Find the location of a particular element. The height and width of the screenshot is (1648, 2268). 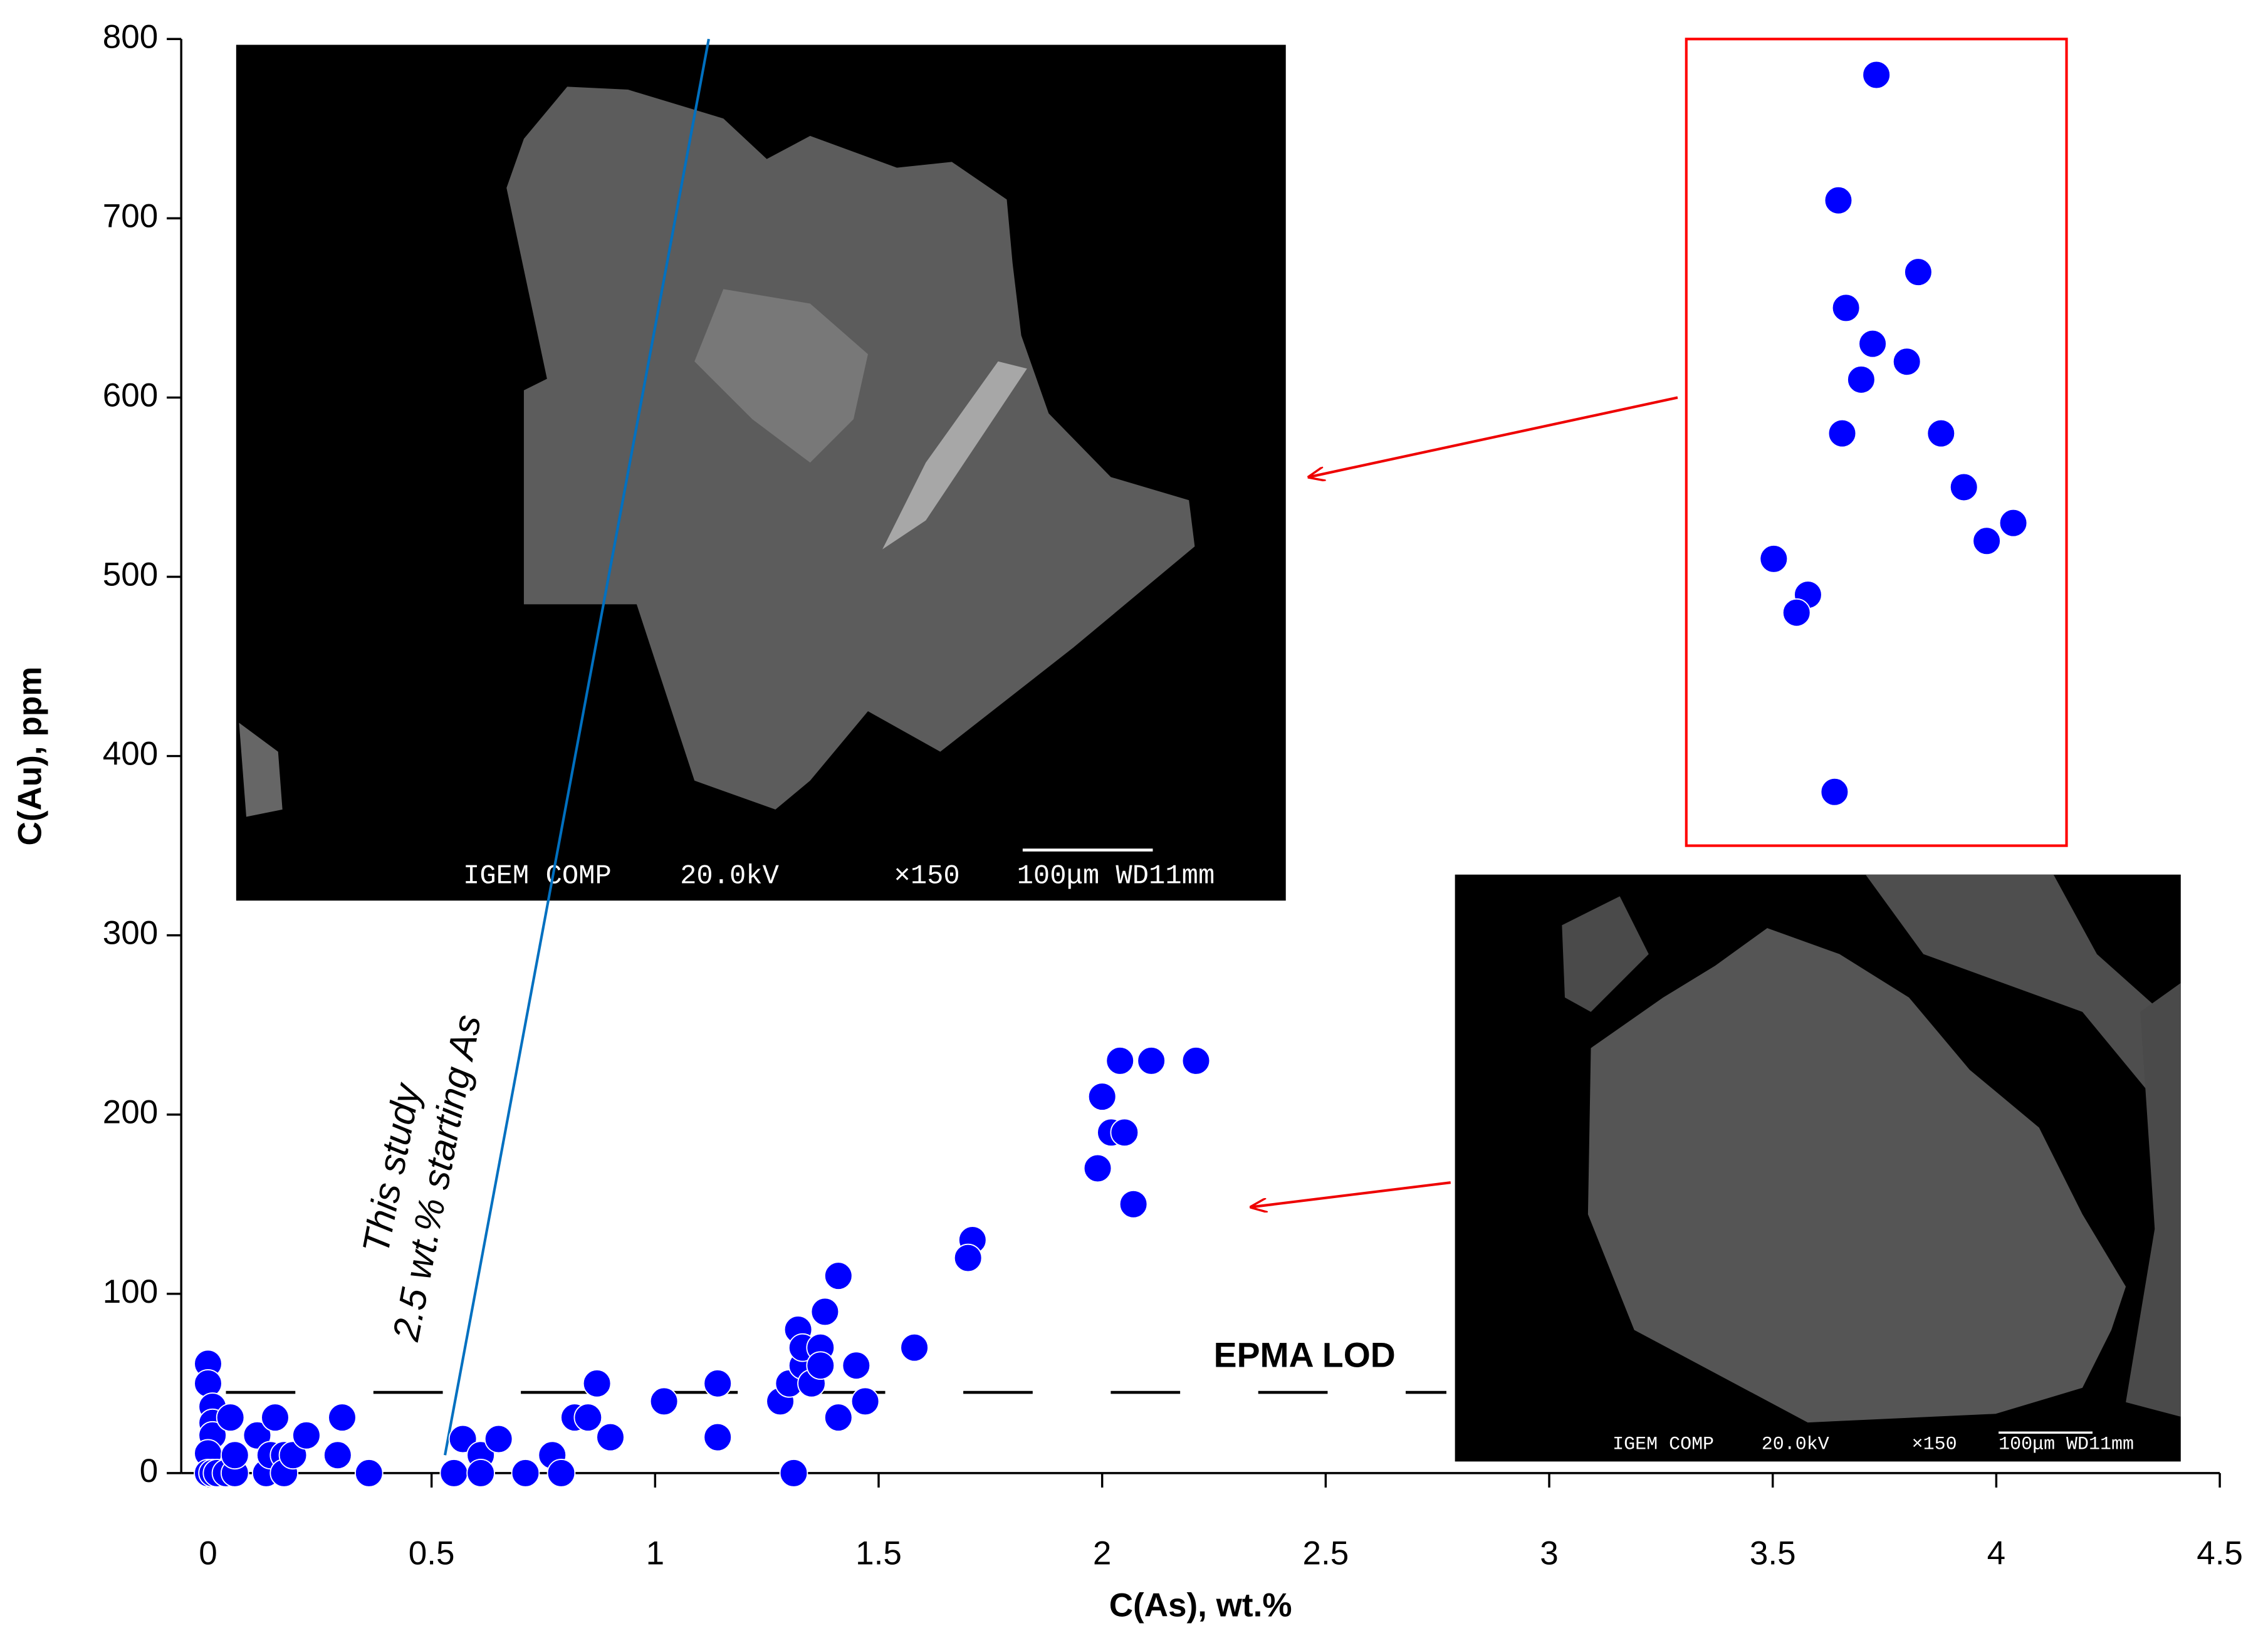

x-tick-label: 3.5 is located at coordinates (1773, 1553).